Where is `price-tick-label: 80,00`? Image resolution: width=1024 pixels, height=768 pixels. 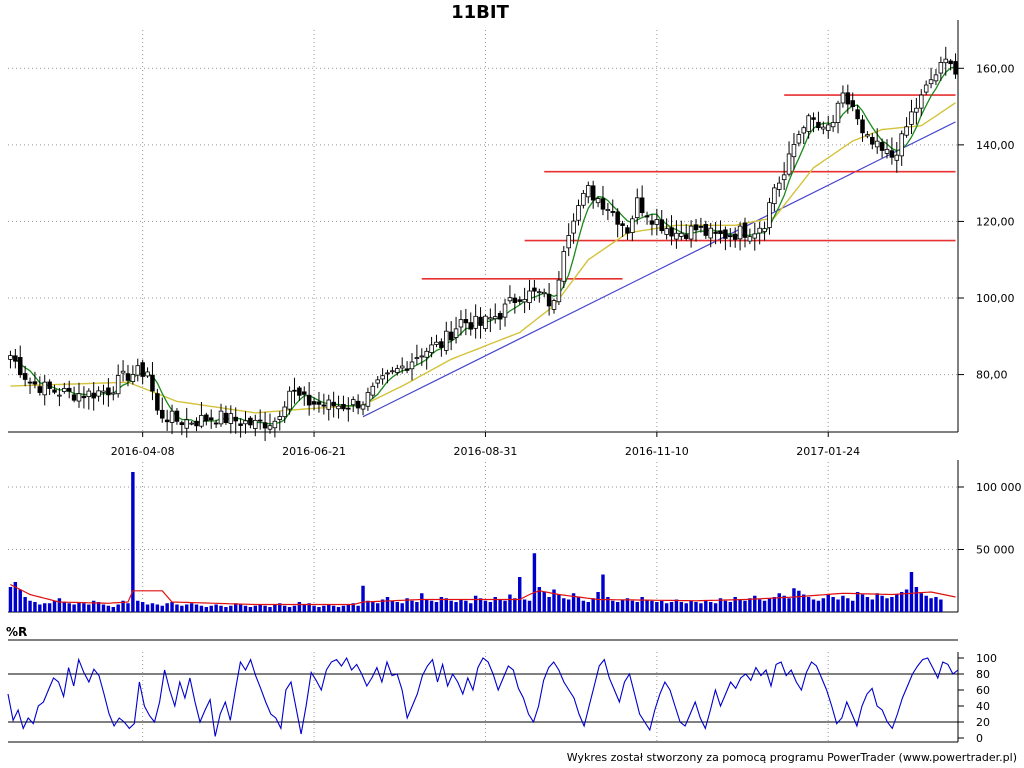 price-tick-label: 80,00 is located at coordinates (992, 375).